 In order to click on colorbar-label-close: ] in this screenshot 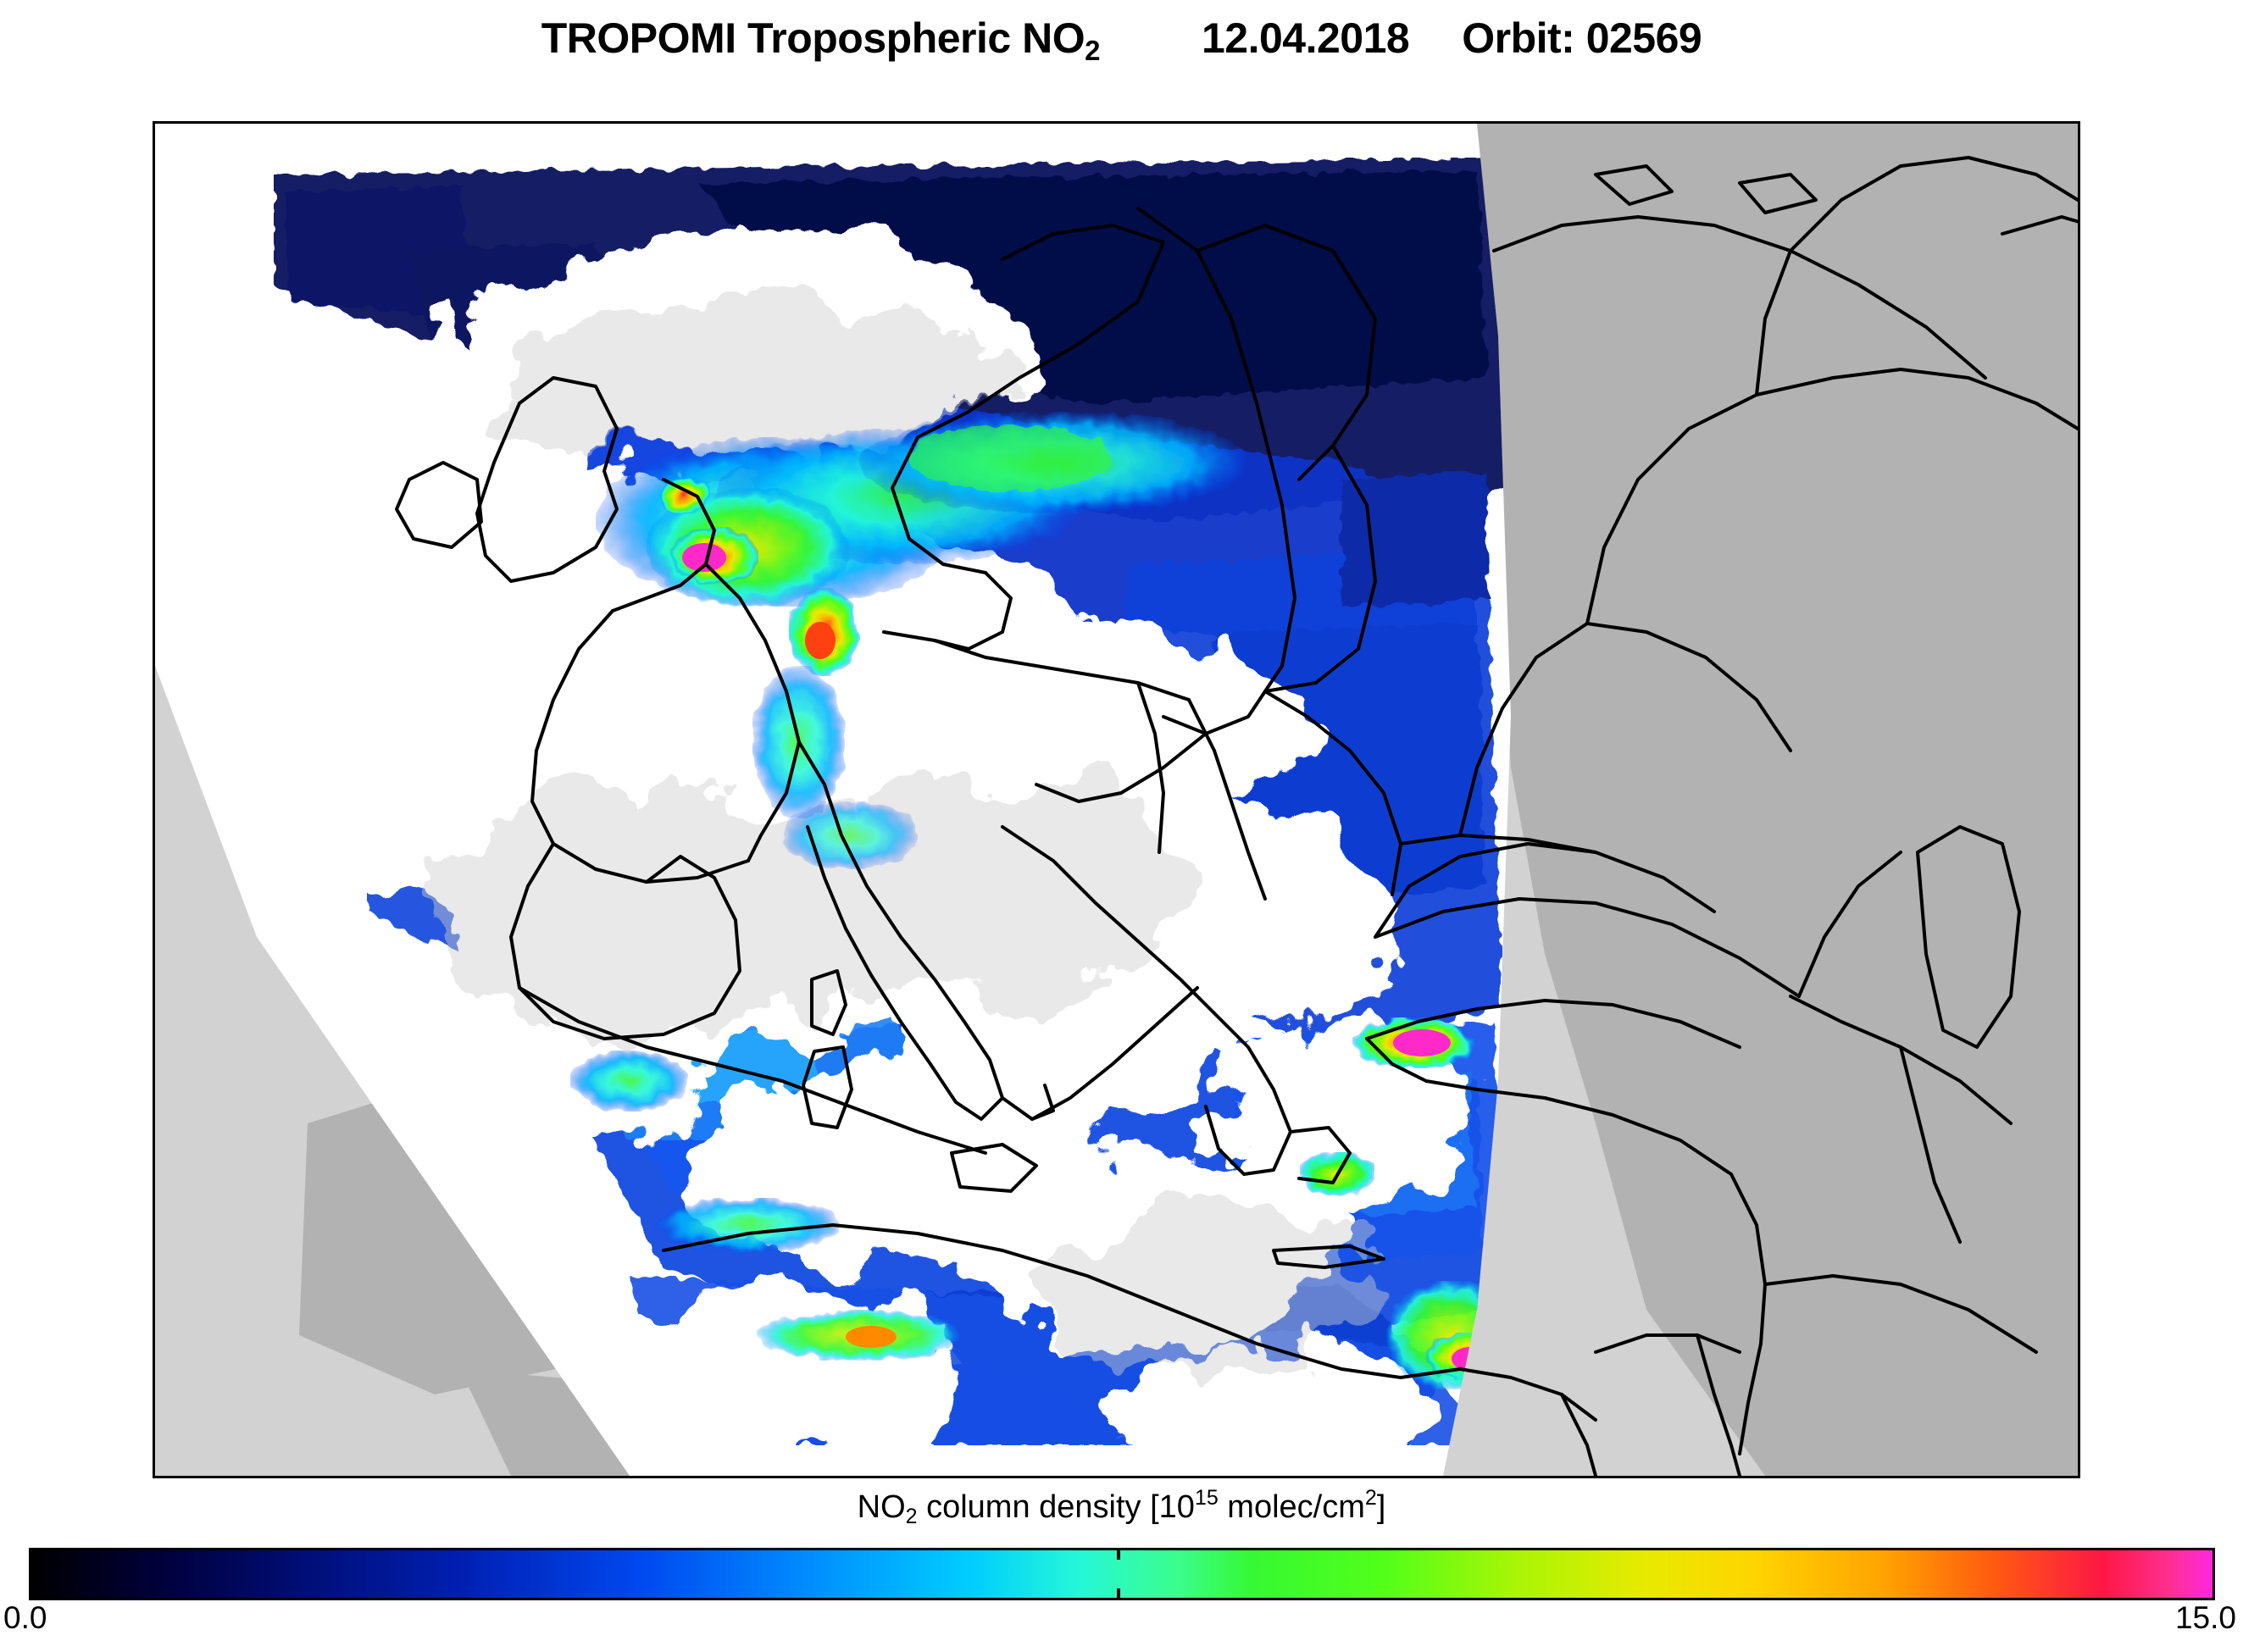, I will do `click(1381, 1507)`.